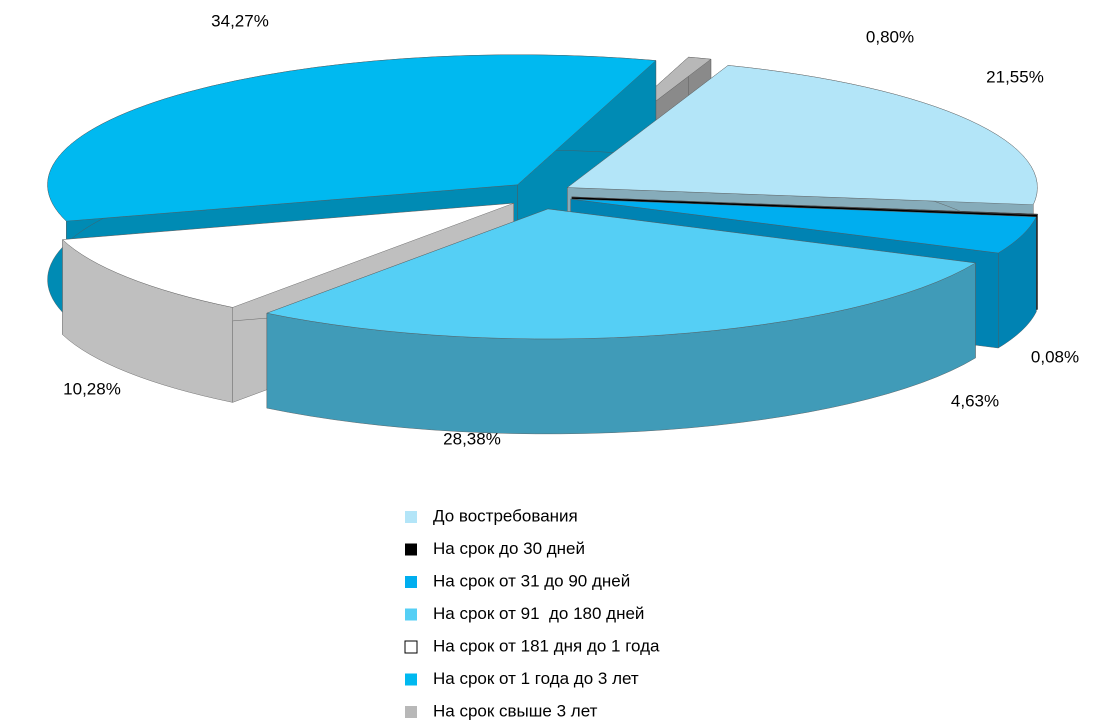 Image resolution: width=1095 pixels, height=724 pixels. I want to click on data-label: 28,38%, so click(472, 438).